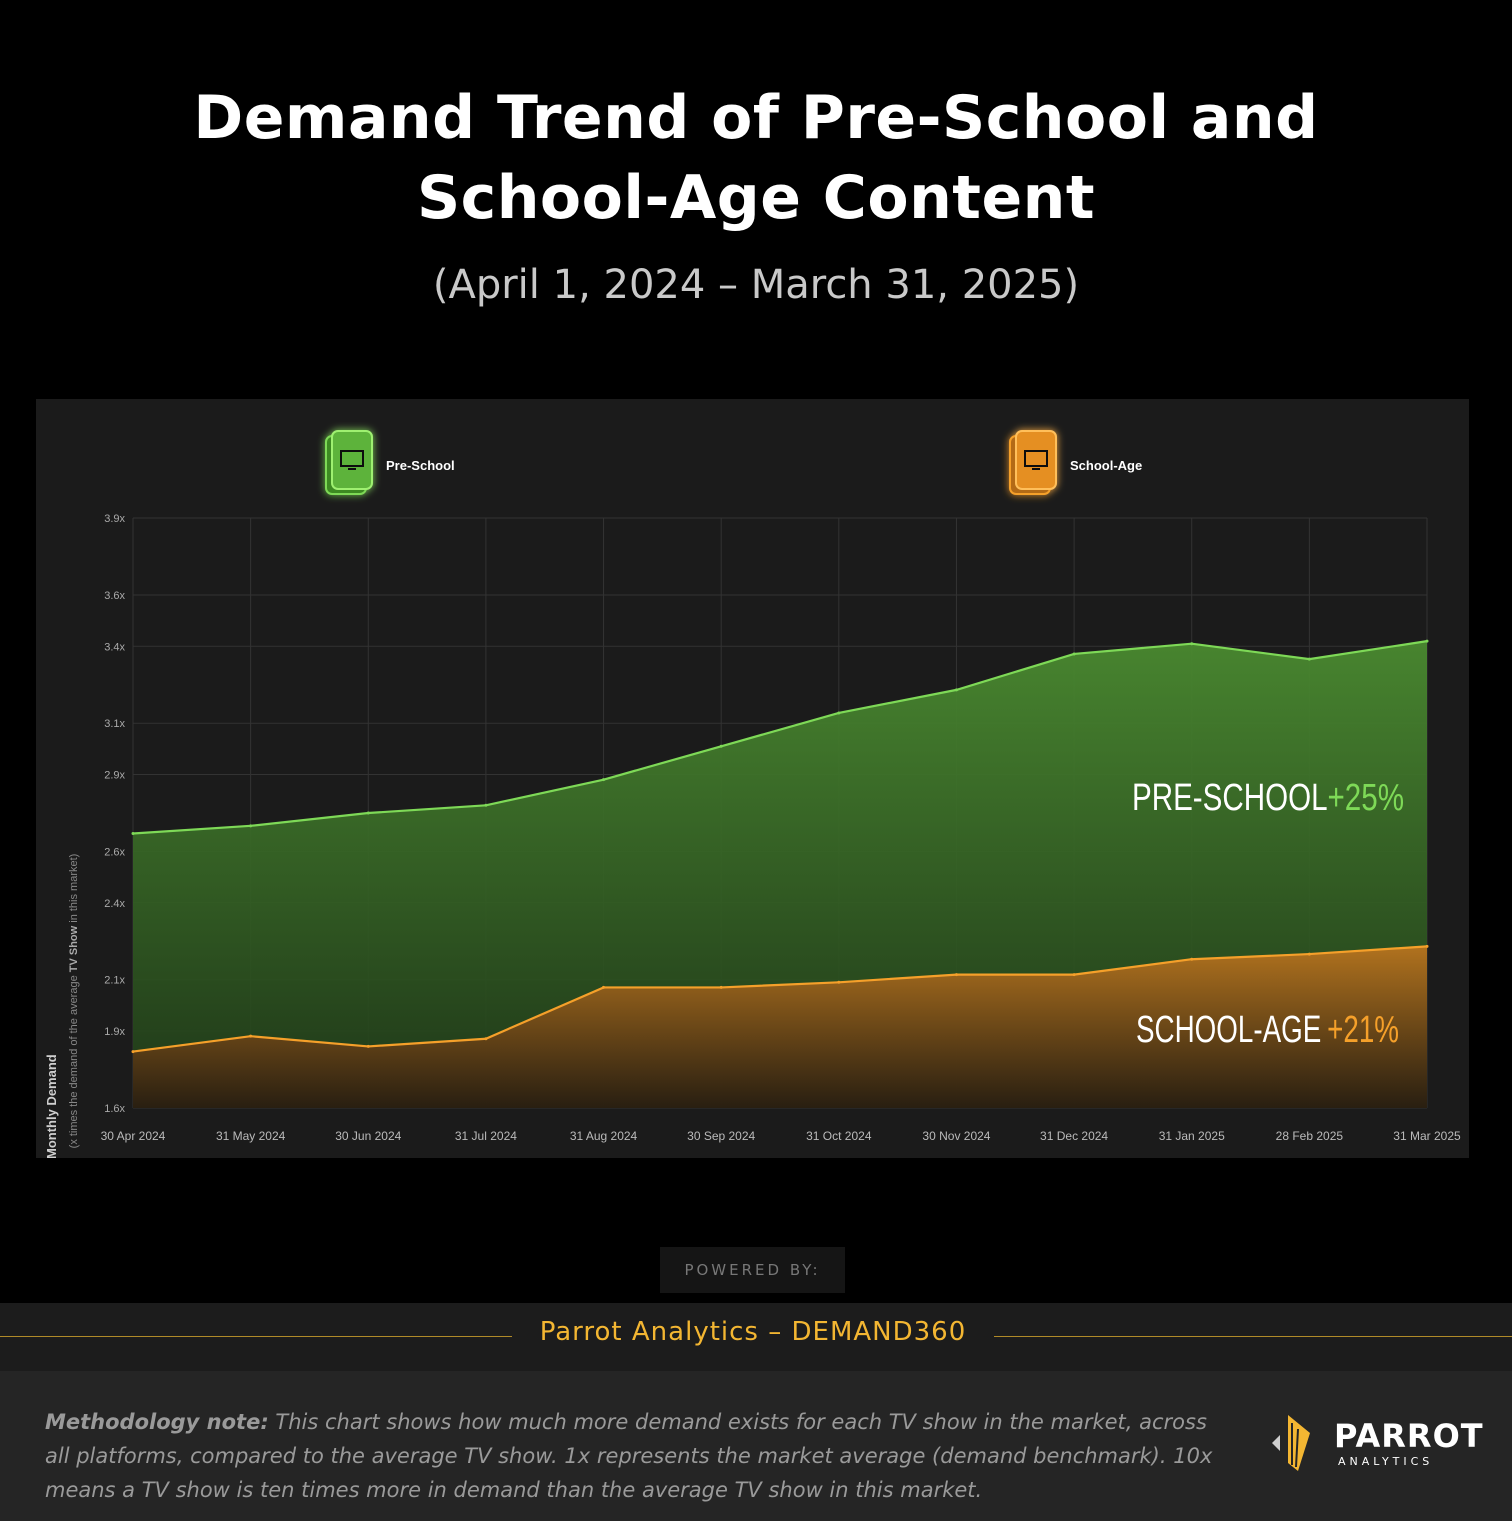 This screenshot has height=1521, width=1512. What do you see at coordinates (114, 724) in the screenshot?
I see `y-tick-label: 3.1x` at bounding box center [114, 724].